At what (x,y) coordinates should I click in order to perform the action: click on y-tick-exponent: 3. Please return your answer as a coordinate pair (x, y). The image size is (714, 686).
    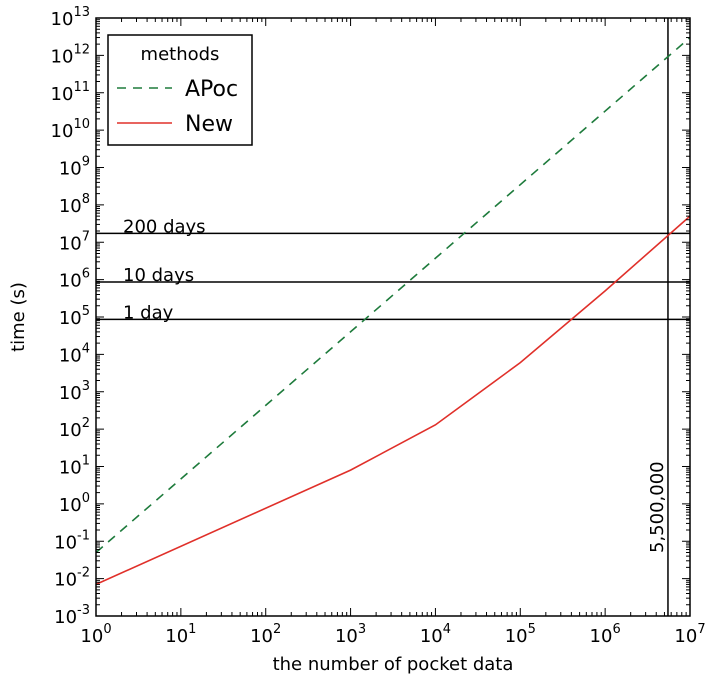
    Looking at the image, I should click on (86, 386).